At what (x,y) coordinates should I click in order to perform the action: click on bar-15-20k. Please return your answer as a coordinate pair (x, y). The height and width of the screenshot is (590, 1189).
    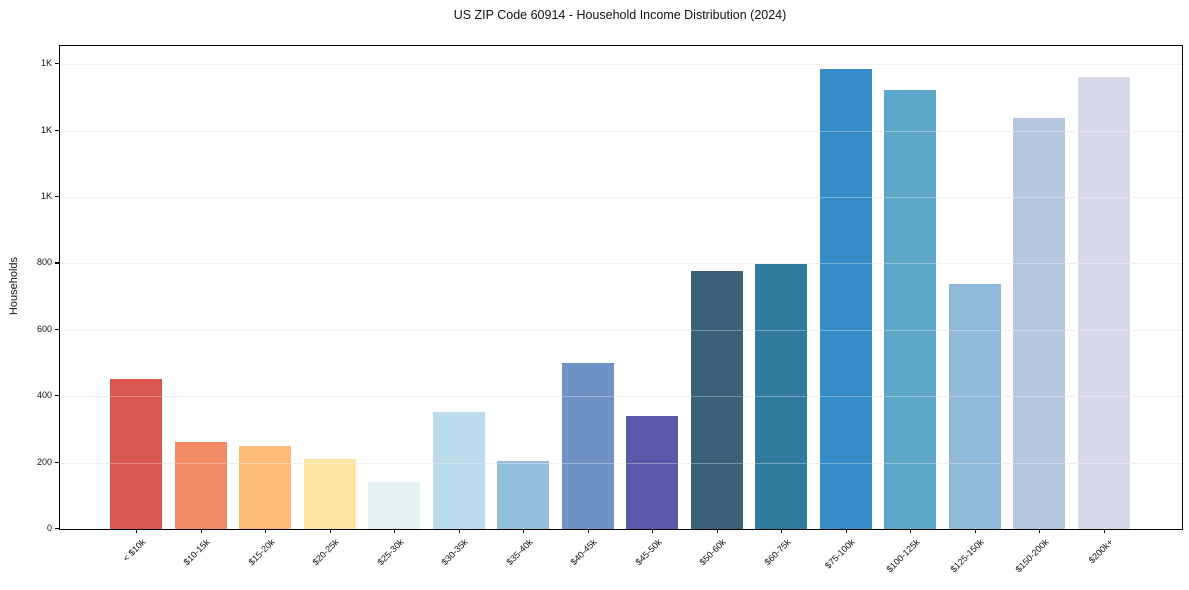
    Looking at the image, I should click on (265, 487).